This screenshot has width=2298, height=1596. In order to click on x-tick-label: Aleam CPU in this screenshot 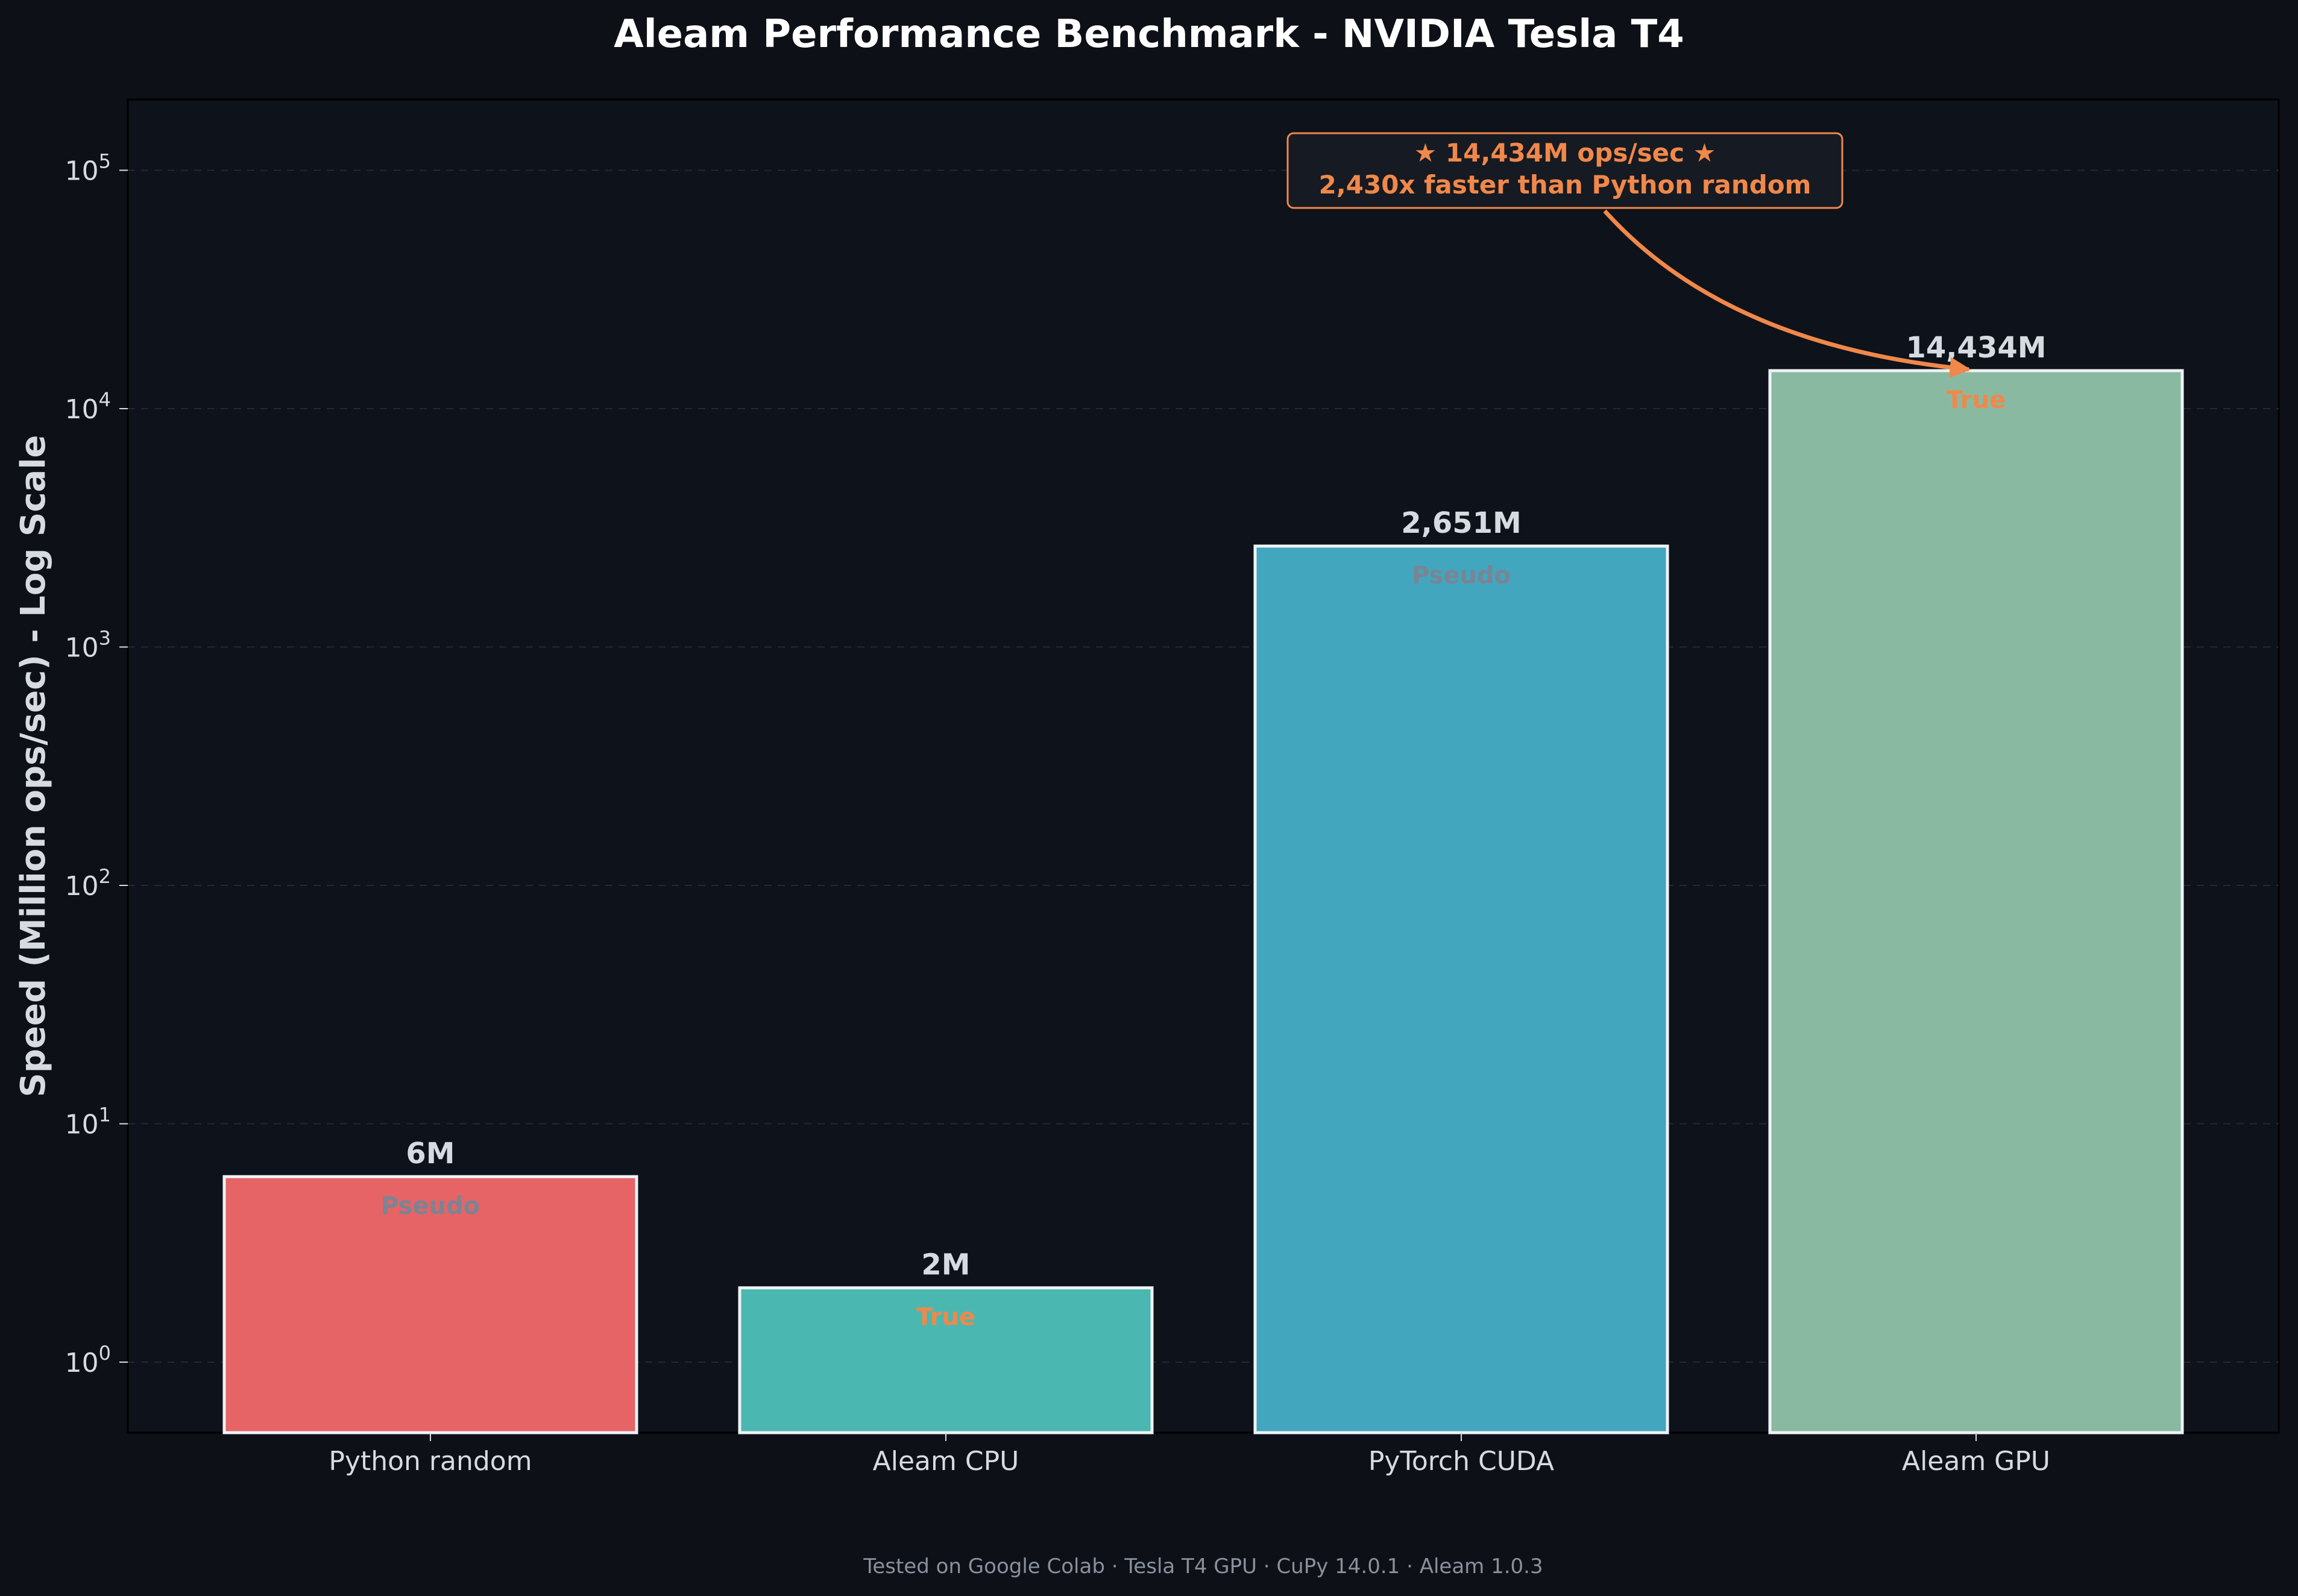, I will do `click(946, 1461)`.